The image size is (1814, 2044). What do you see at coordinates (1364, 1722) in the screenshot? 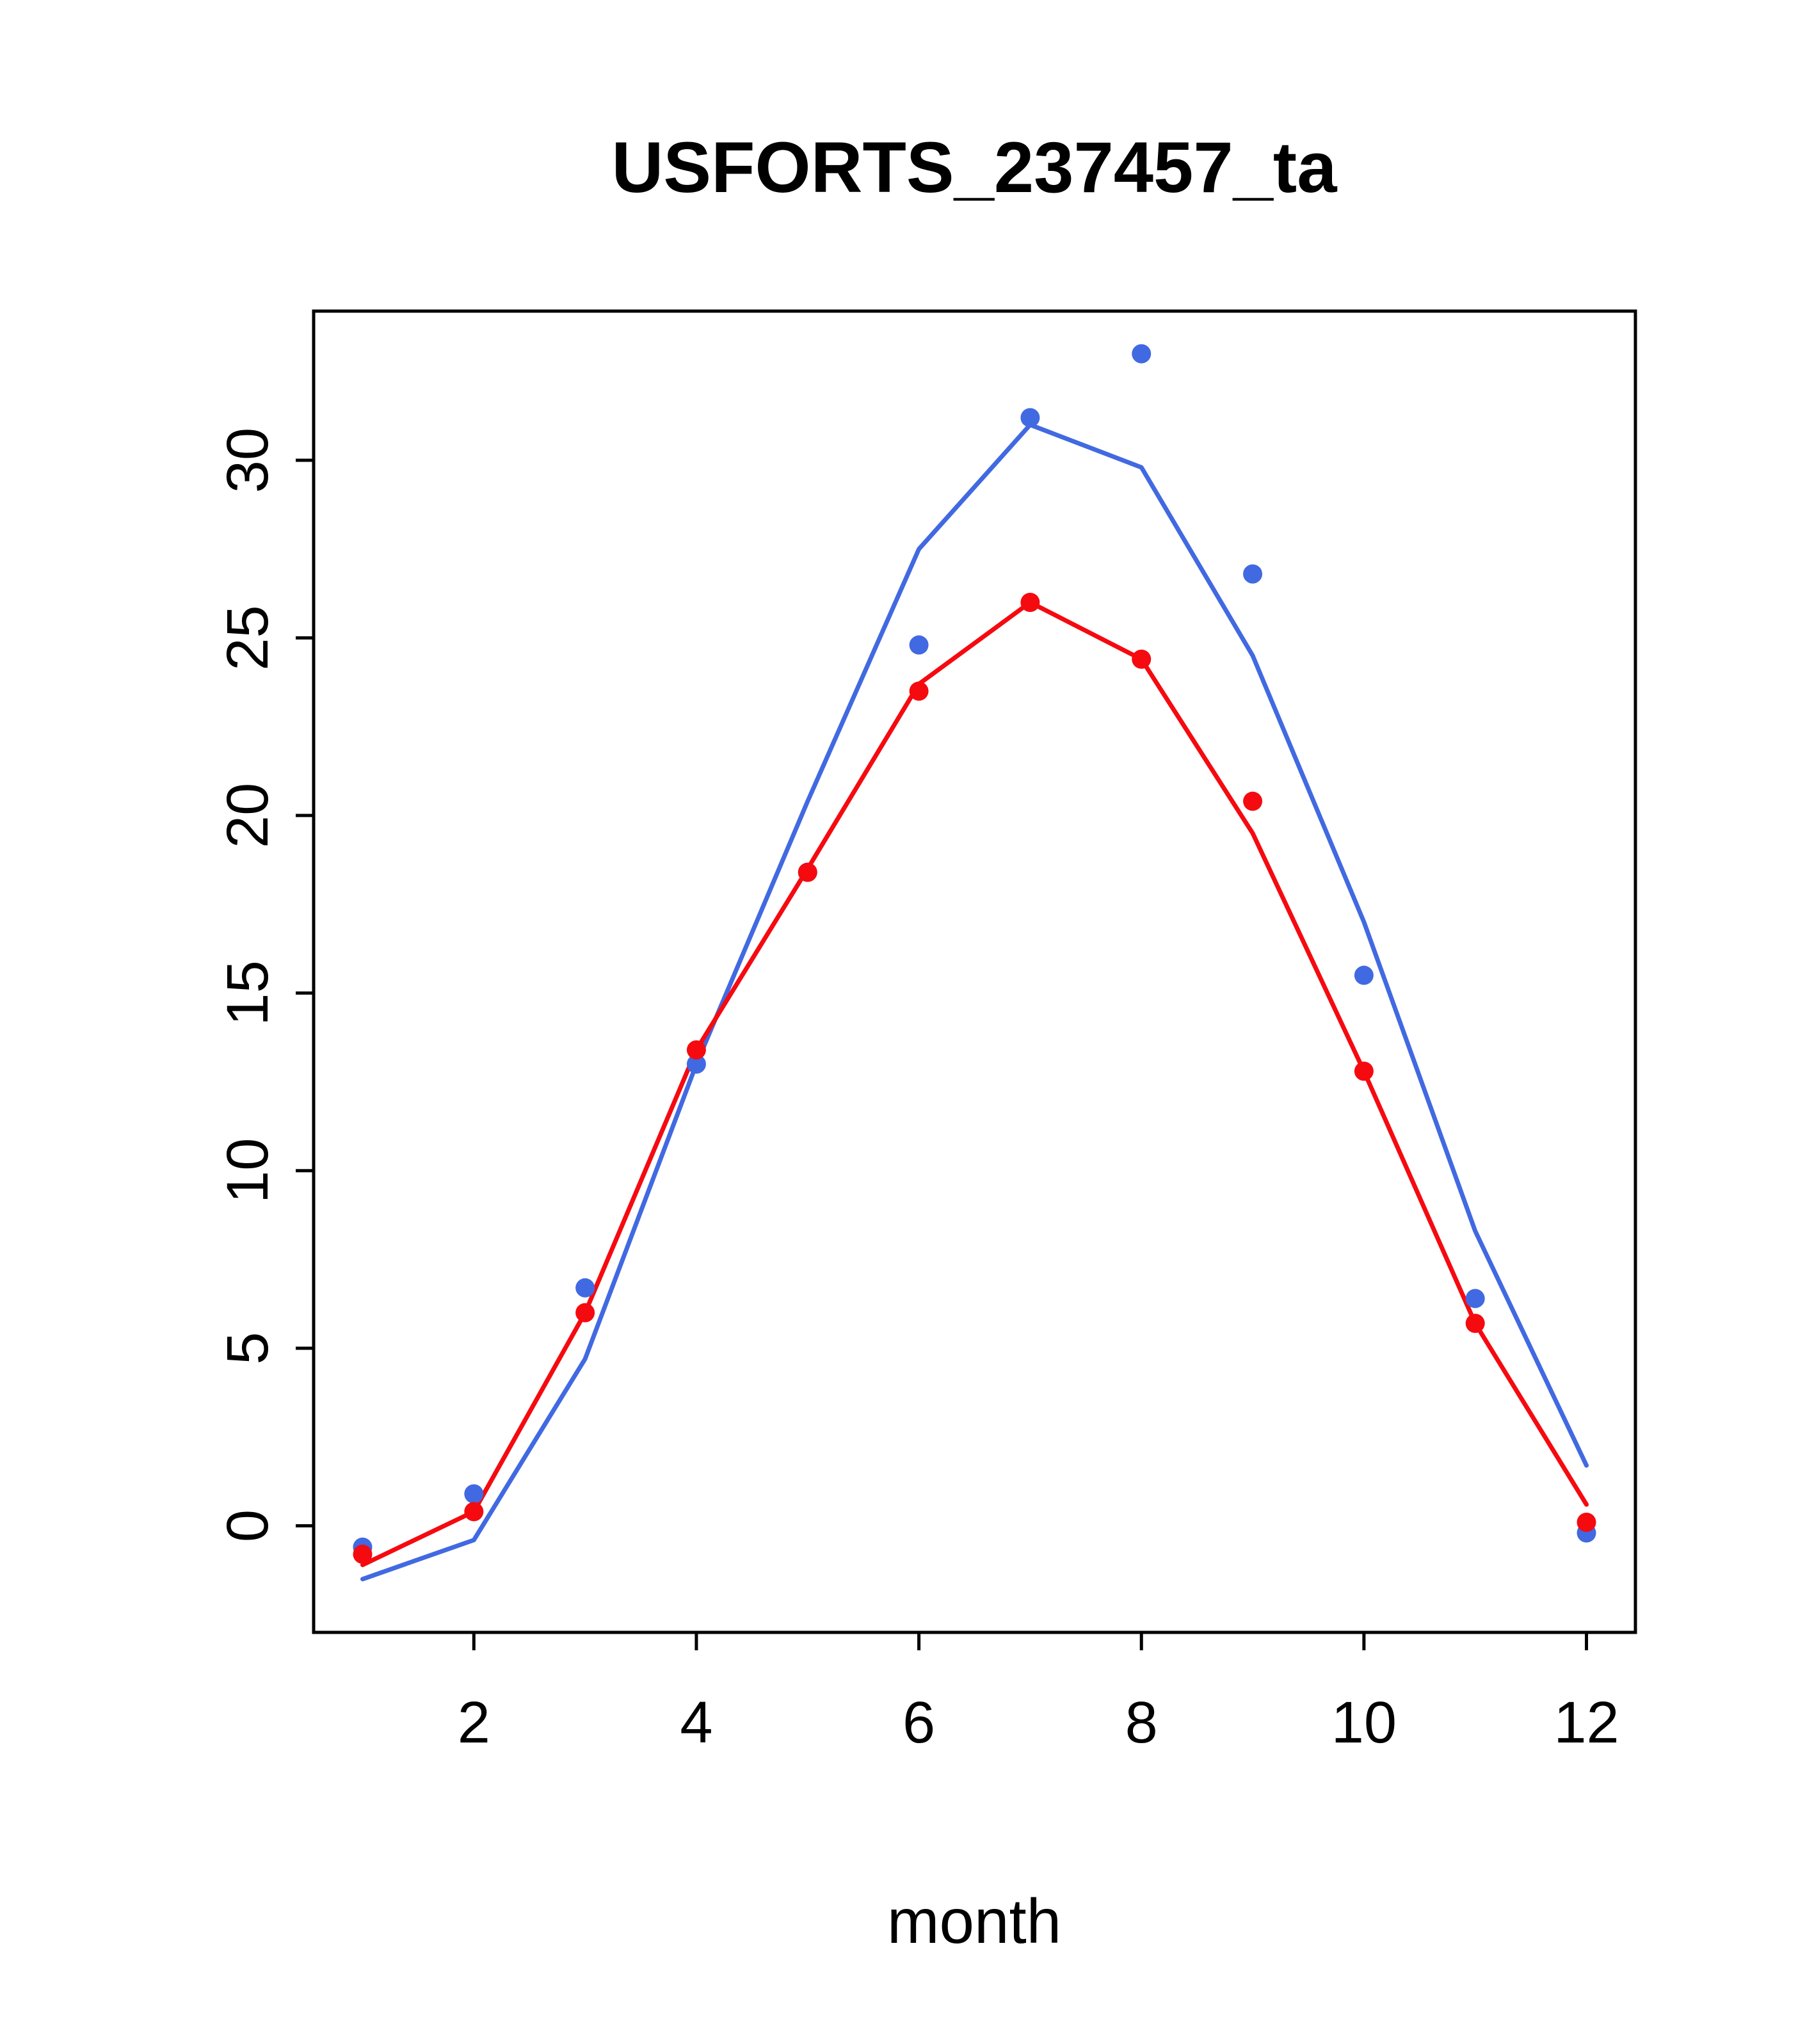
I see `x-tick-label: 10` at bounding box center [1364, 1722].